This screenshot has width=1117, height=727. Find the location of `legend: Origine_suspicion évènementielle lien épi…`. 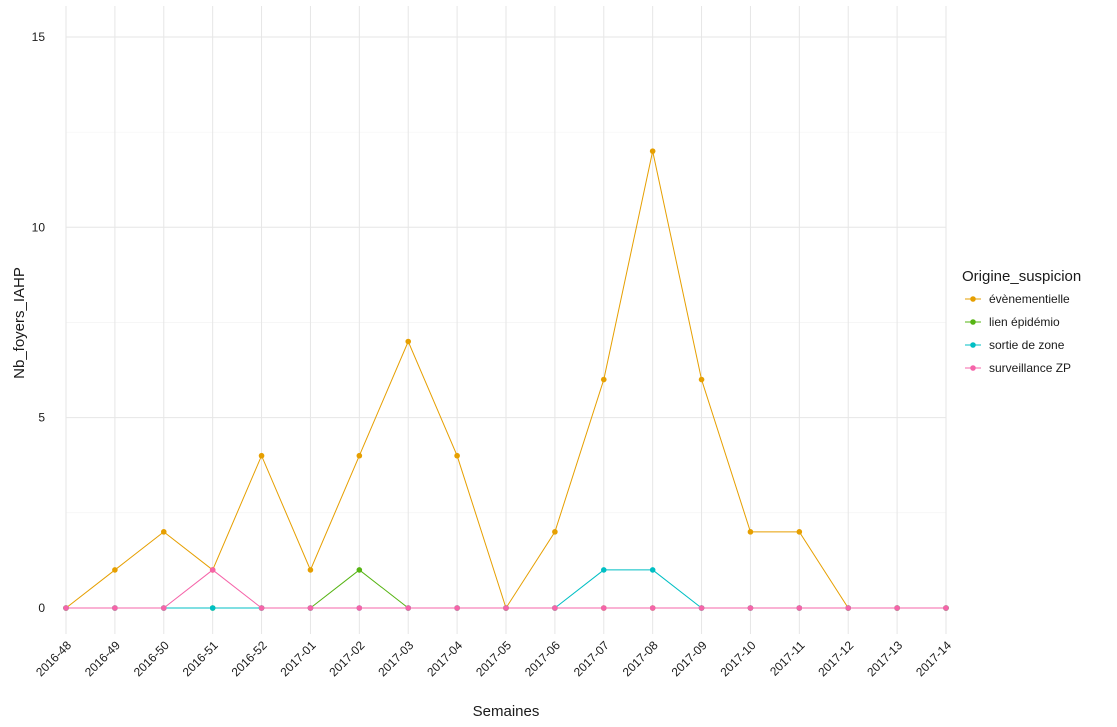

legend: Origine_suspicion évènementielle lien épi… is located at coordinates (1021, 321).